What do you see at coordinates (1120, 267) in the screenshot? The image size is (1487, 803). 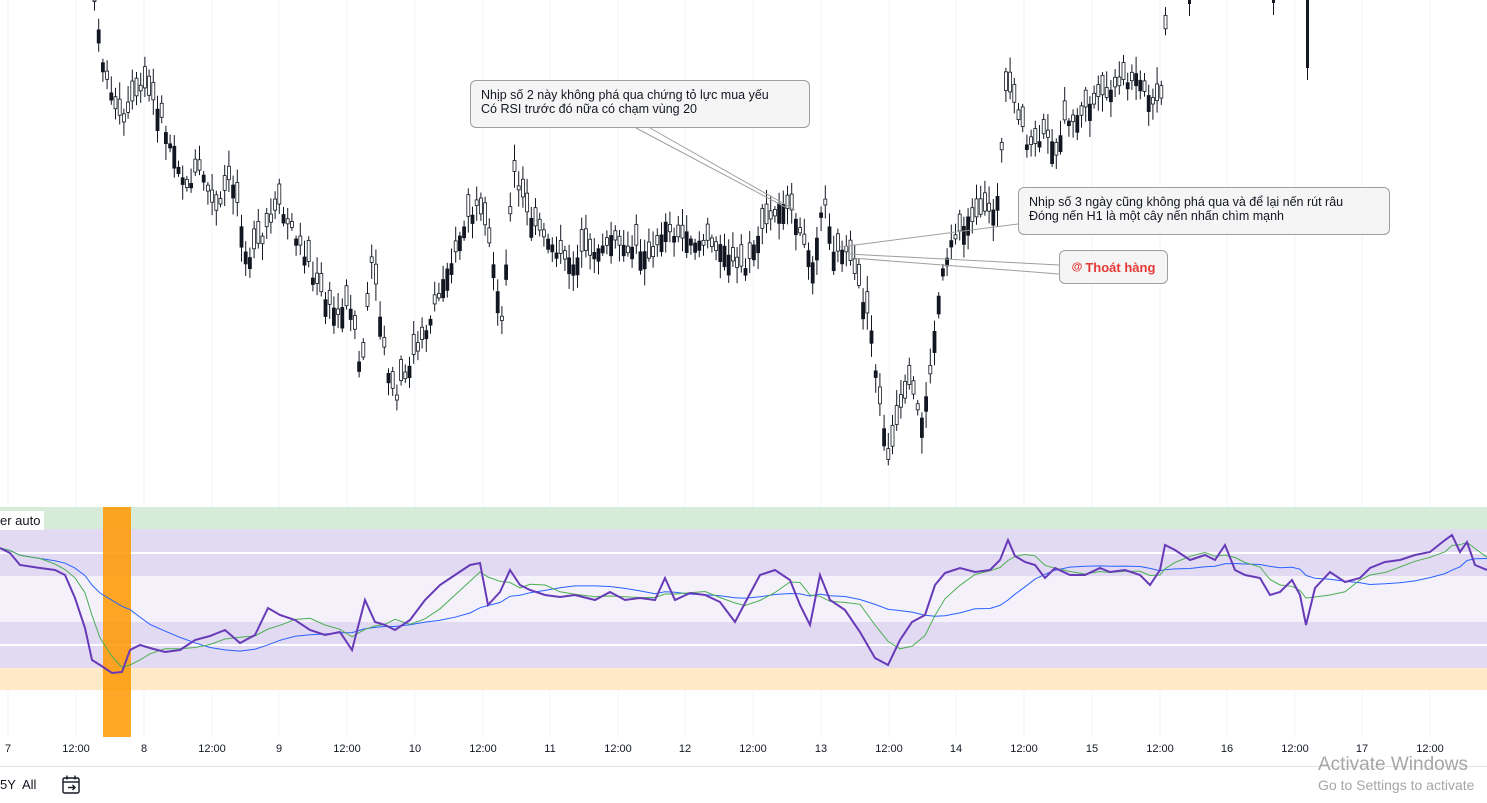 I see `exit-label-text: Thoát hàng` at bounding box center [1120, 267].